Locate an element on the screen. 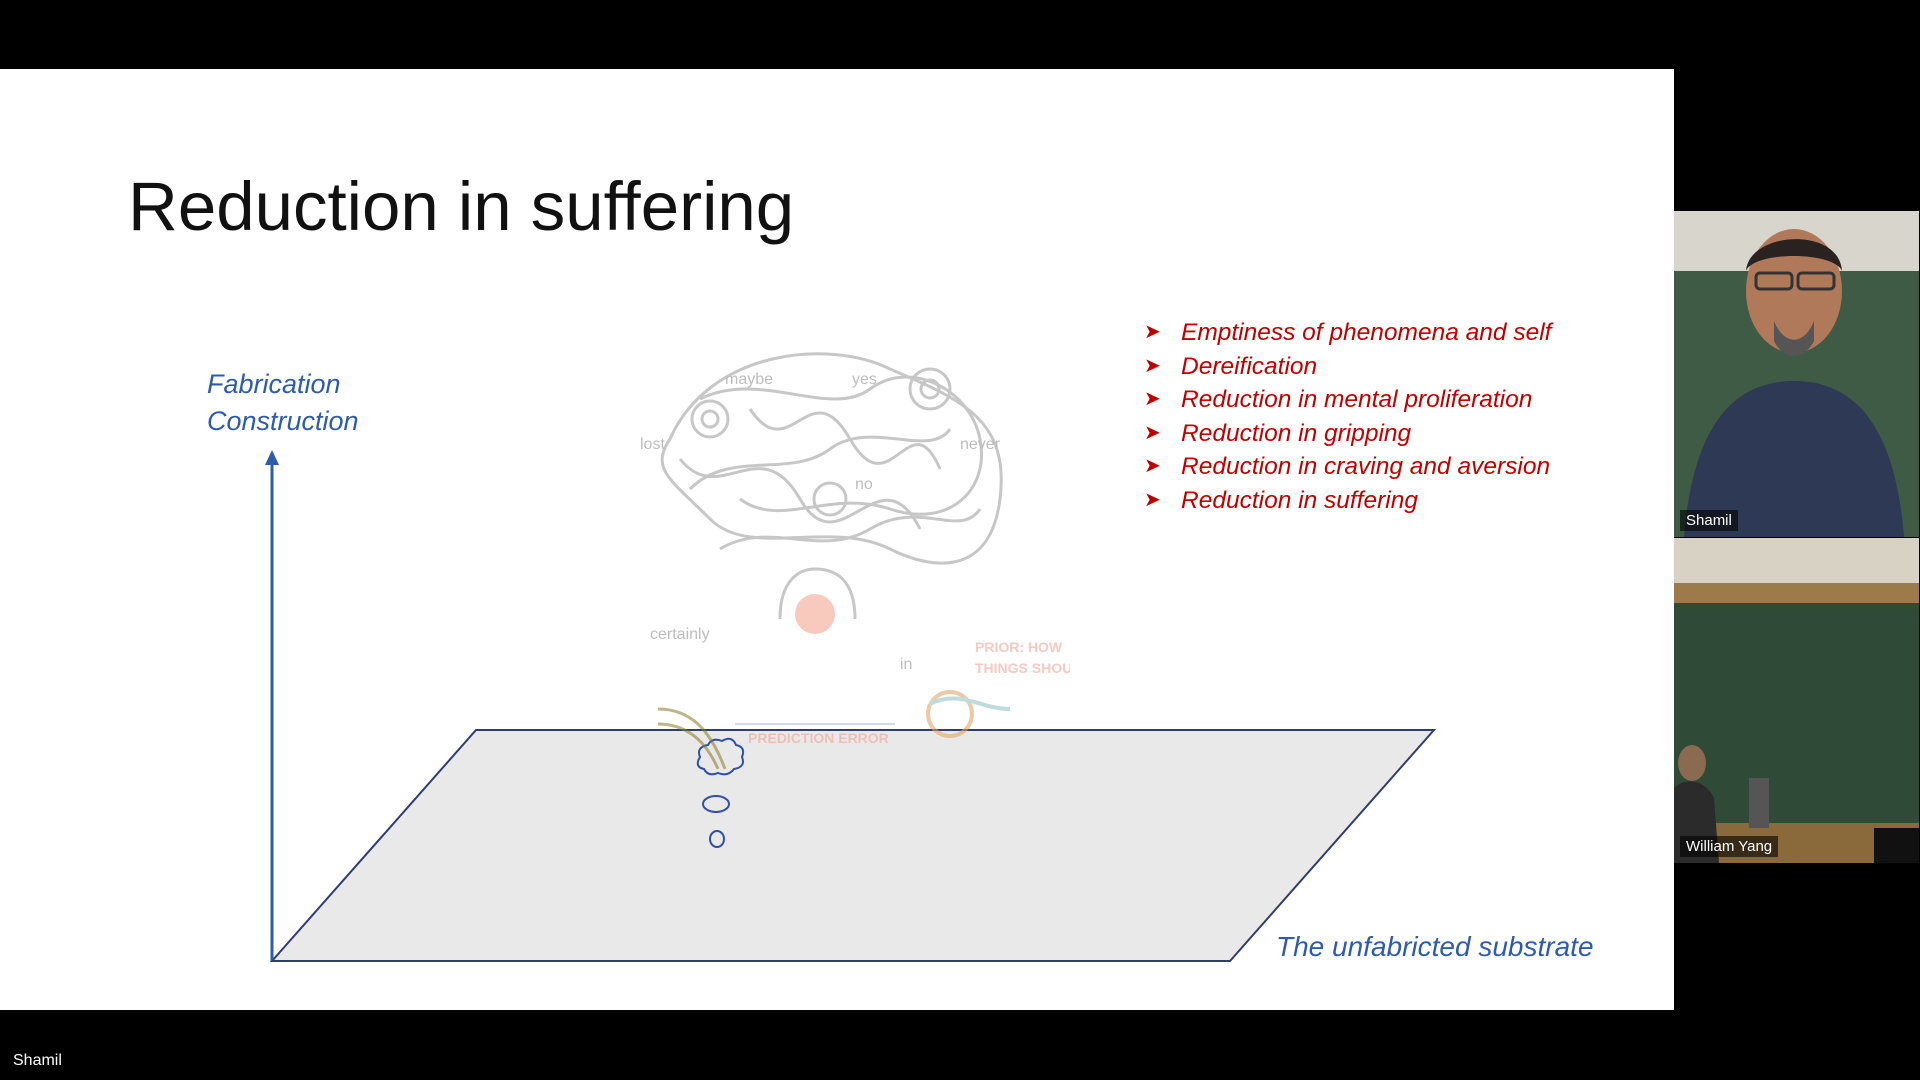  bullet-item: ➤ Emptiness of phenomena and self is located at coordinates (1347, 333).